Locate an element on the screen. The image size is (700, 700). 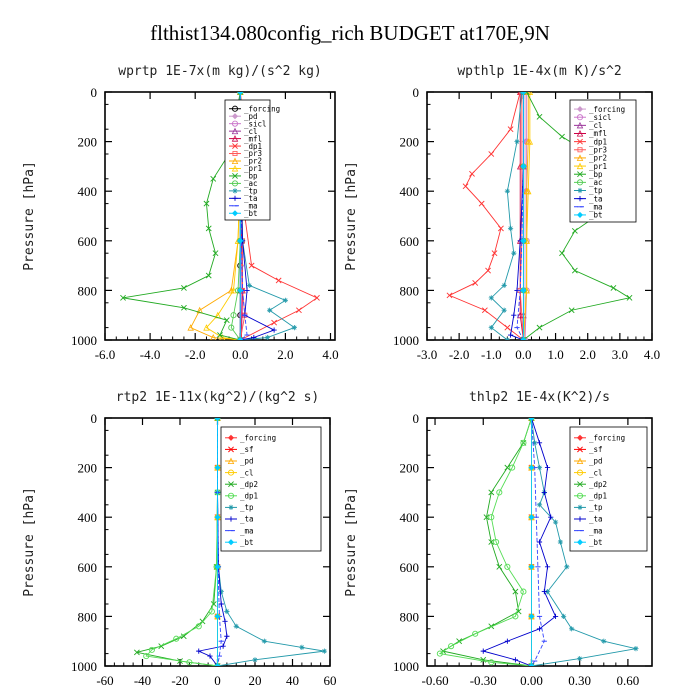
x-tick-label: 0 is located at coordinates (217, 680).